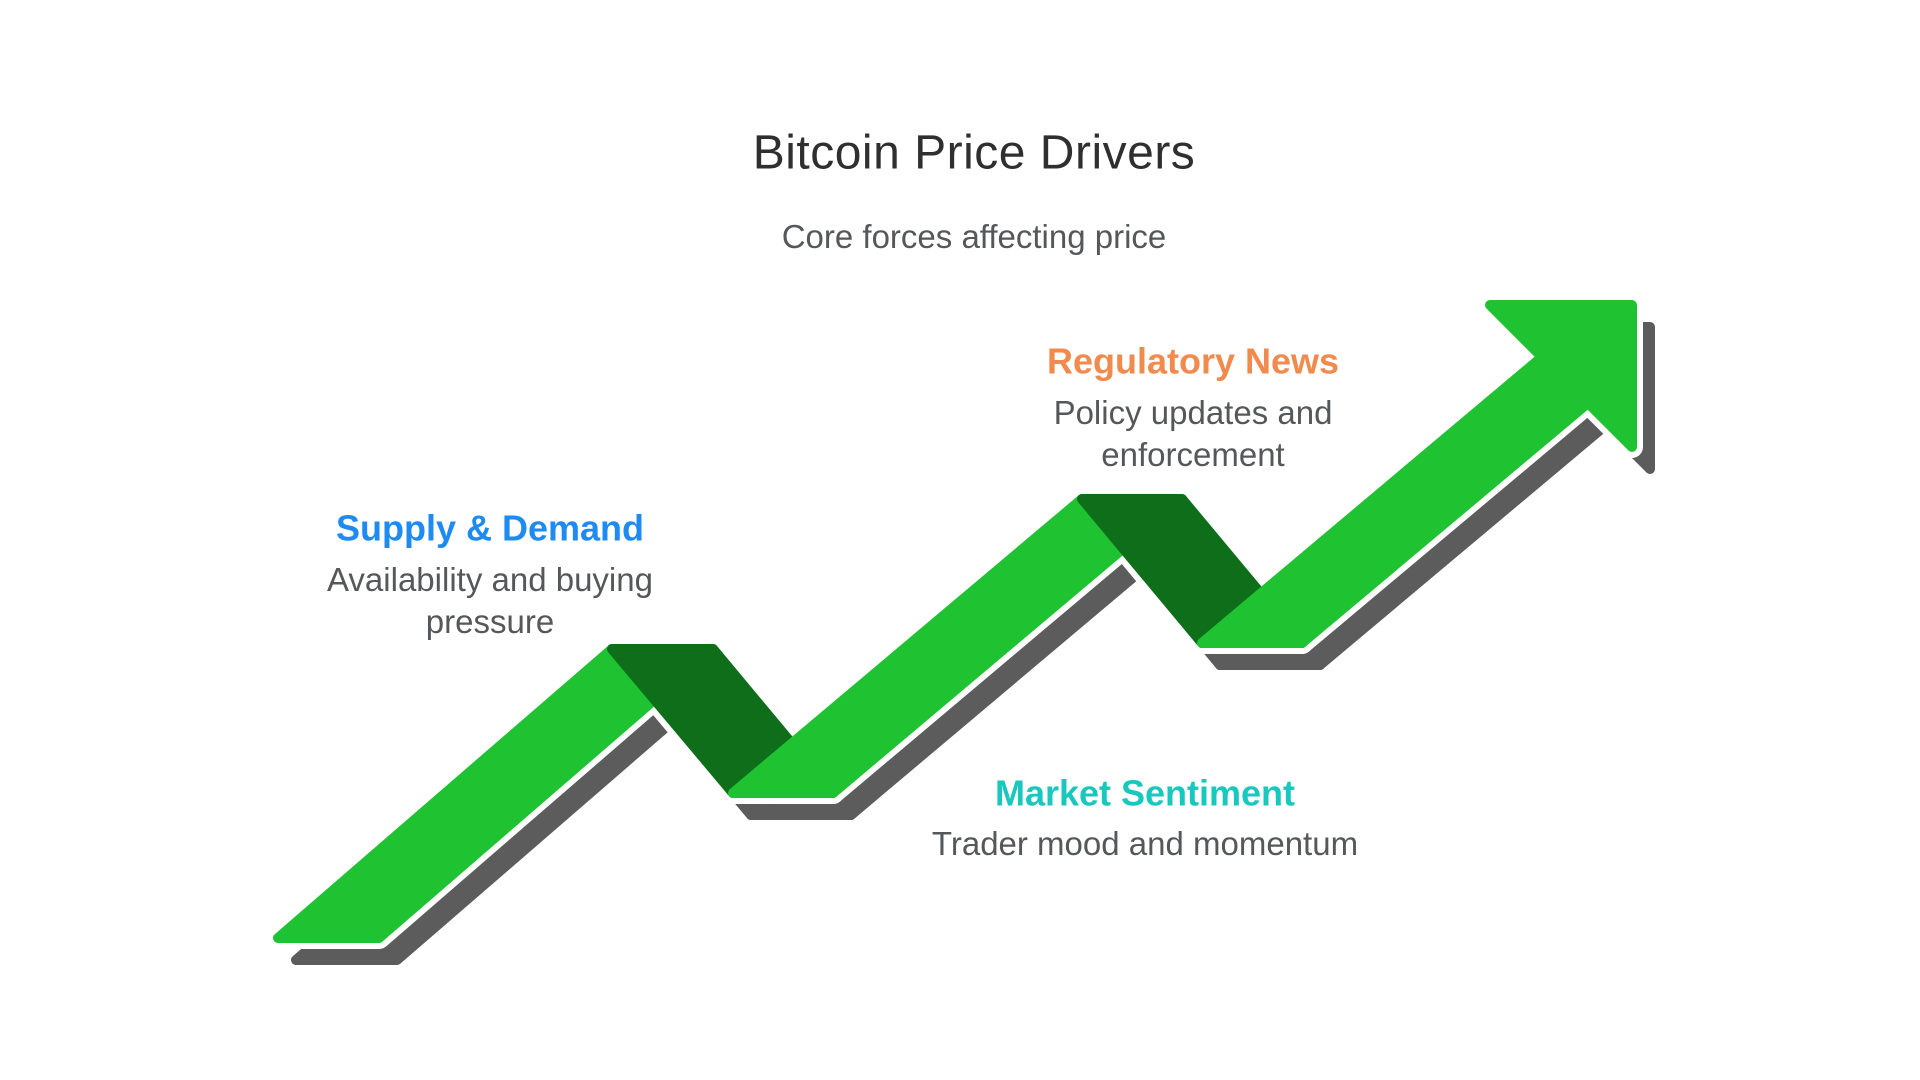 This screenshot has height=1080, width=1920. I want to click on arrow-head-segment, so click(1417, 474).